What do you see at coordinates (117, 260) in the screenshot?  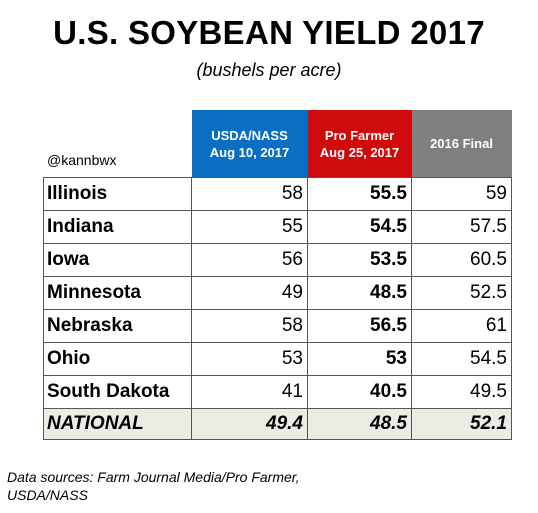 I see `state-name-cell: Iowa` at bounding box center [117, 260].